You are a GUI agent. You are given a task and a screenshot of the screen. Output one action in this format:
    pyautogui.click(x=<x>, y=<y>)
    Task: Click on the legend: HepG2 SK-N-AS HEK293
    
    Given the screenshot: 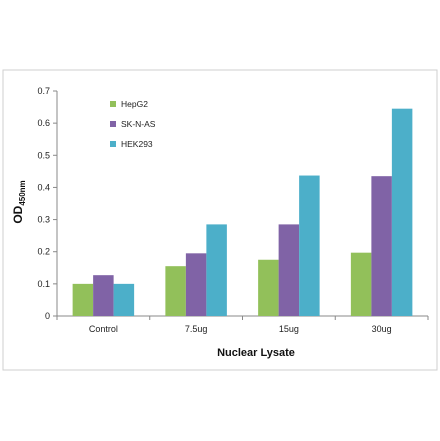 What is the action you would take?
    pyautogui.click(x=133, y=124)
    